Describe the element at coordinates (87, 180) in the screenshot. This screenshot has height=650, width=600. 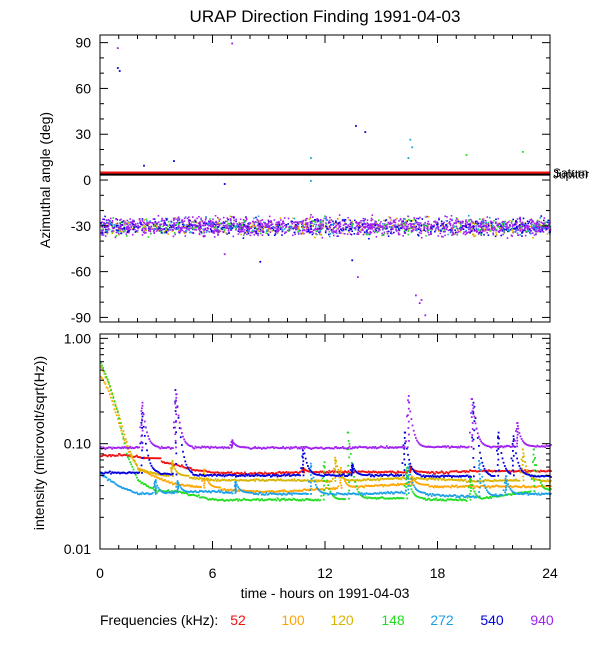
I see `azimuth-y-tick-label: 0` at that location.